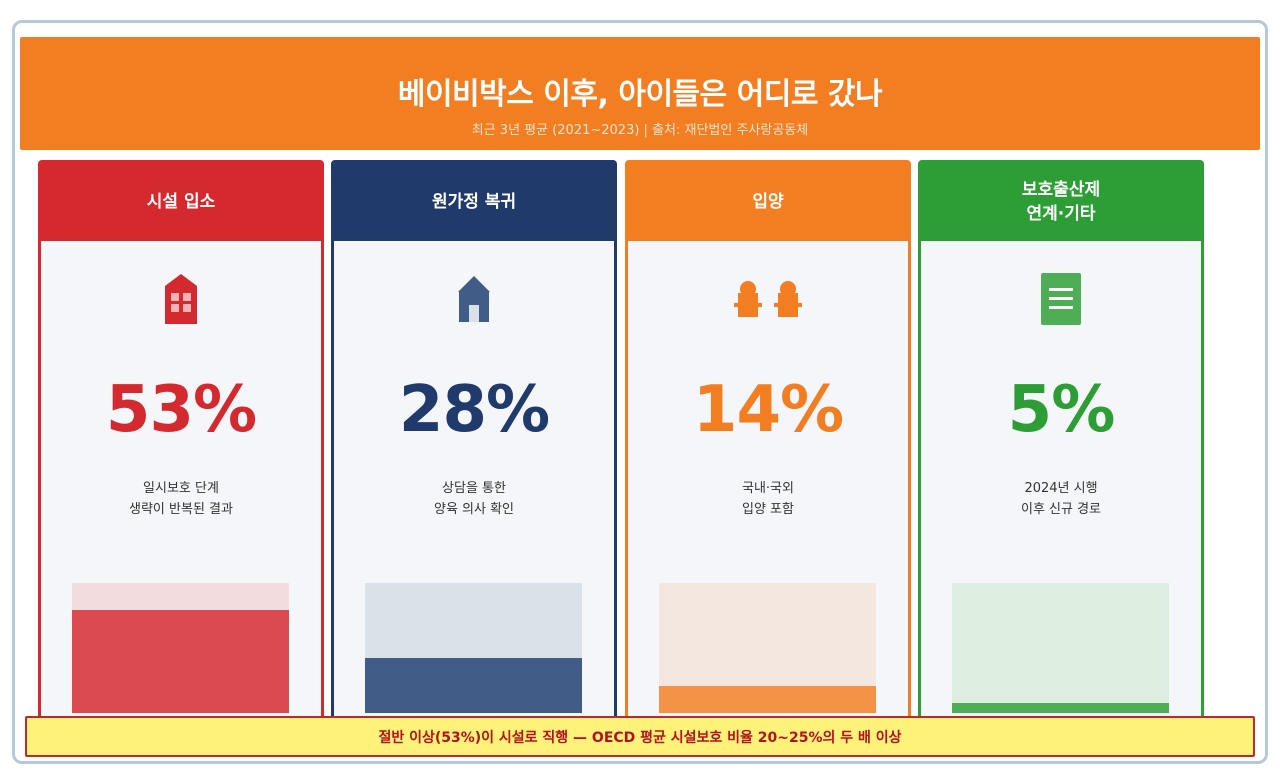  I want to click on percent-value: 53%, so click(181, 410).